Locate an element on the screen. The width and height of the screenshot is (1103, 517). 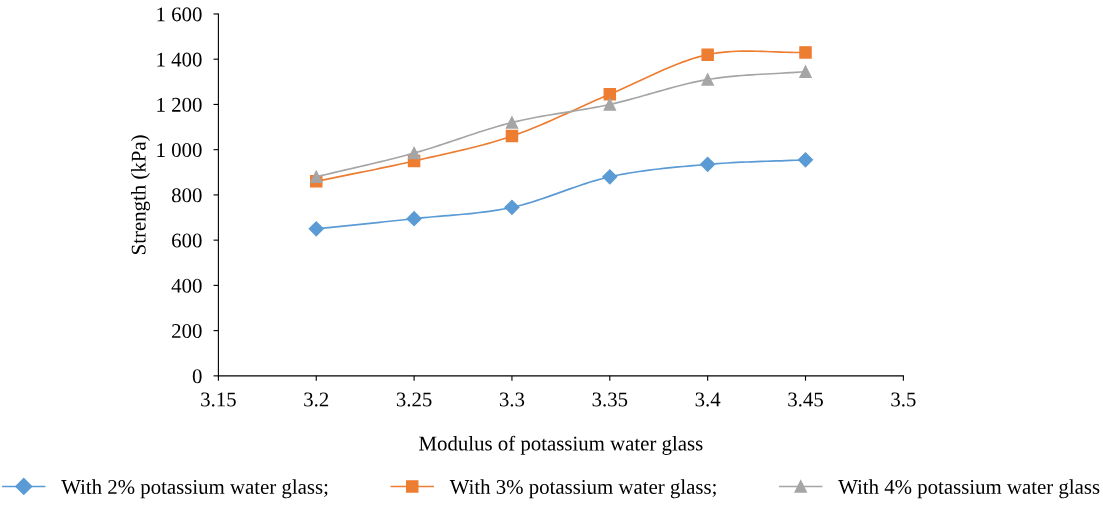
y-tick-label: 400 is located at coordinates (186, 285).